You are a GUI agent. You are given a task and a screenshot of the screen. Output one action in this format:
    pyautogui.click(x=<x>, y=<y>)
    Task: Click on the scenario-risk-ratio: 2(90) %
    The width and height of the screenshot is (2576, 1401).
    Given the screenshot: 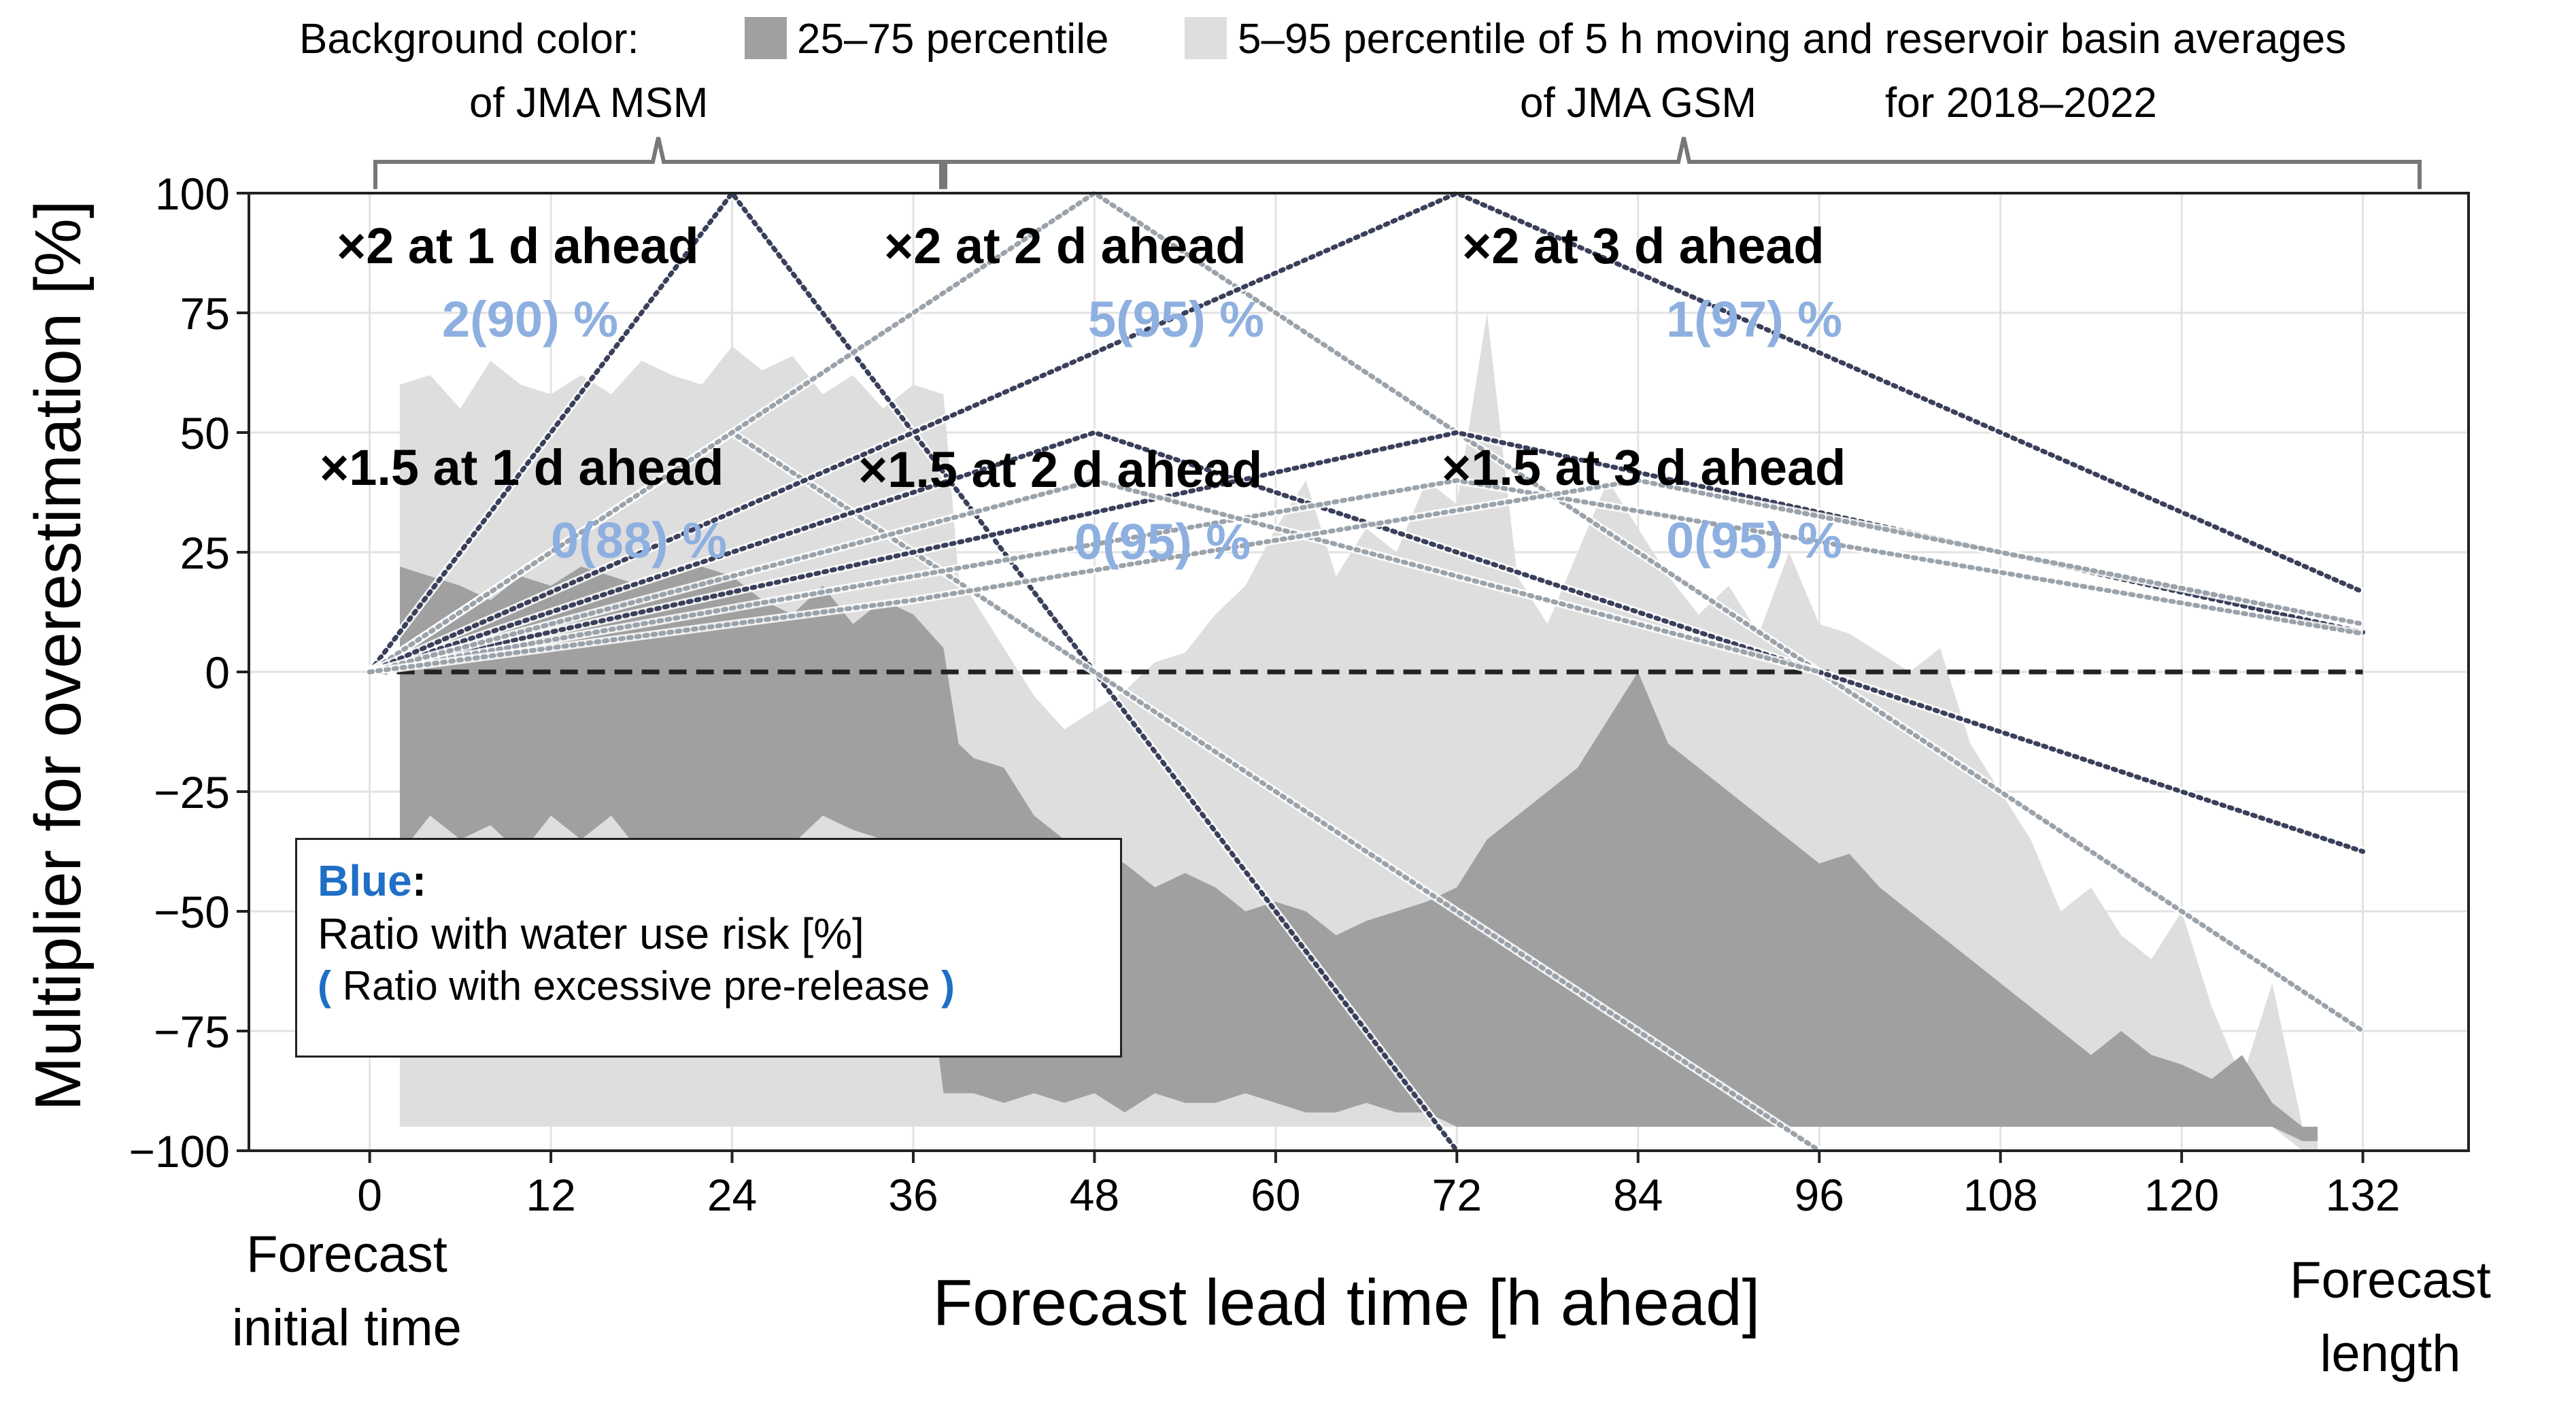 What is the action you would take?
    pyautogui.click(x=530, y=320)
    